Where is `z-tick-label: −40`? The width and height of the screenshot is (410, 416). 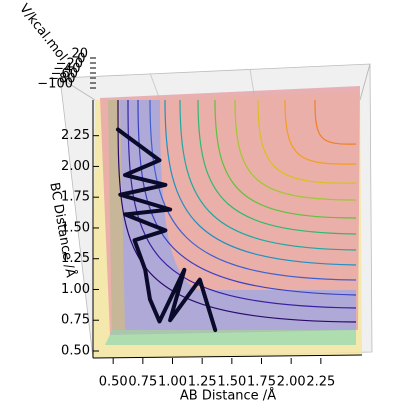 z-tick-label: −40 is located at coordinates (66, 69).